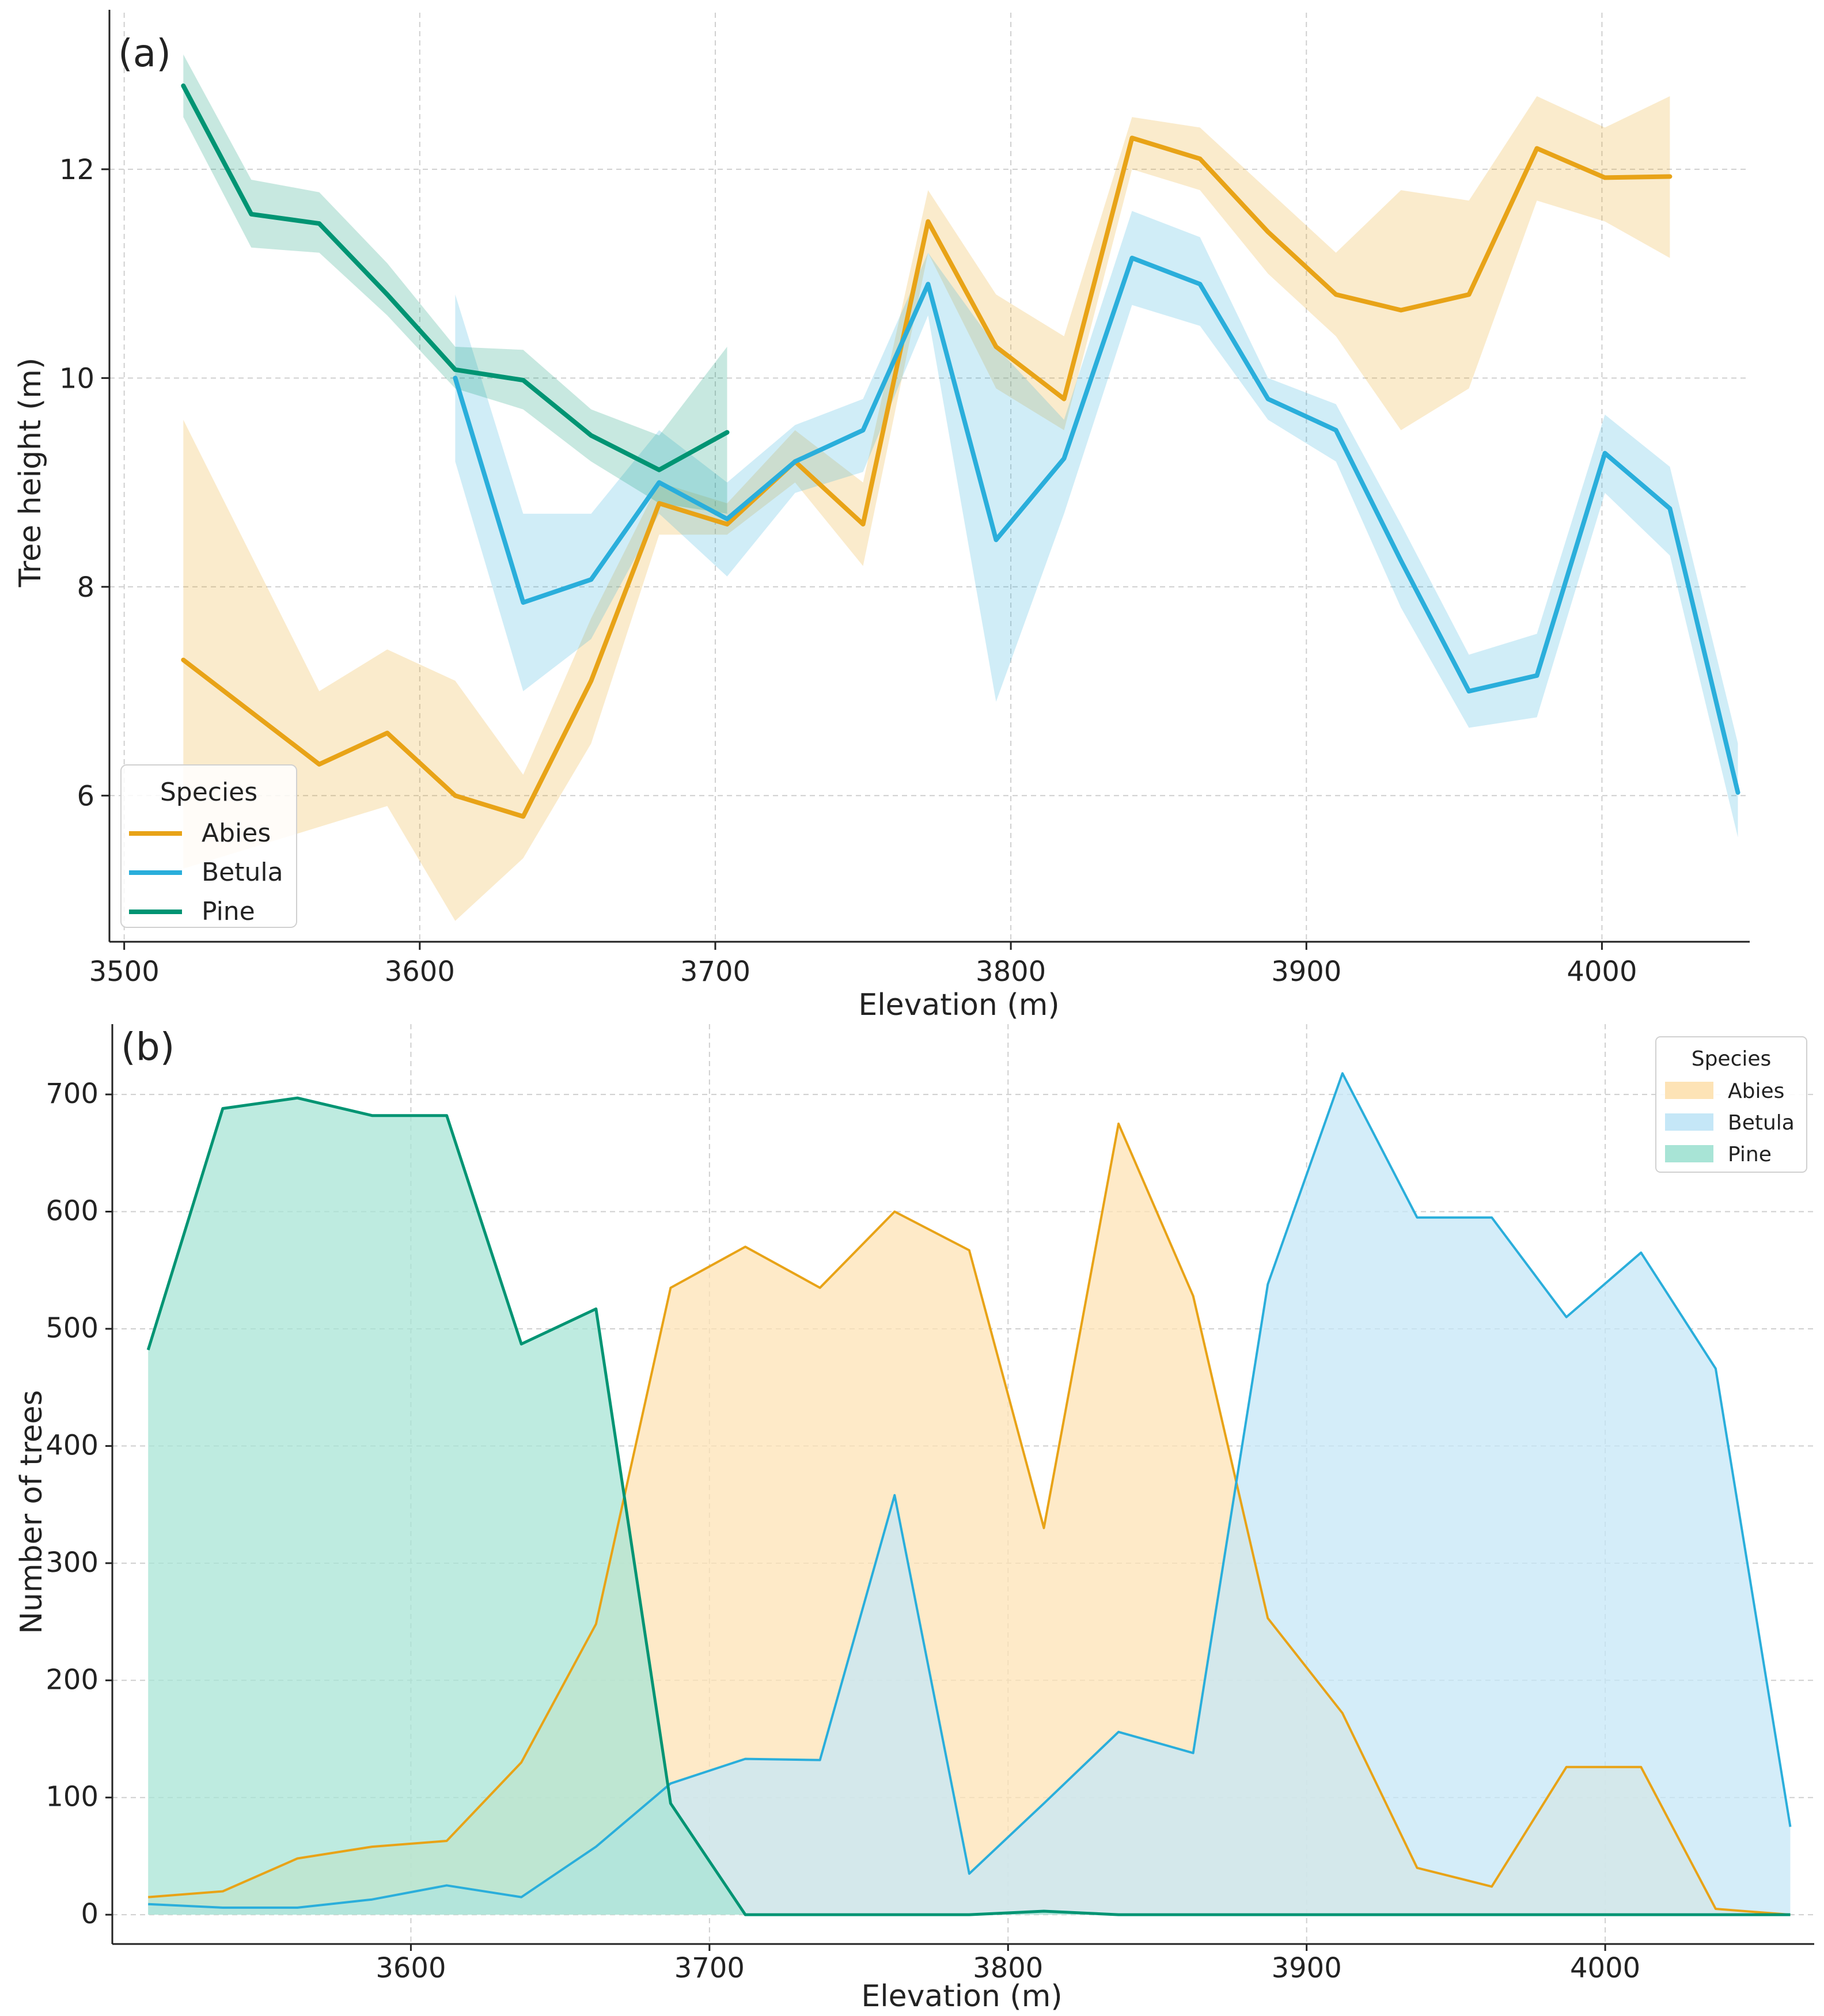  Describe the element at coordinates (715, 972) in the screenshot. I see `panel-a-x-tick-label: 3700` at that location.